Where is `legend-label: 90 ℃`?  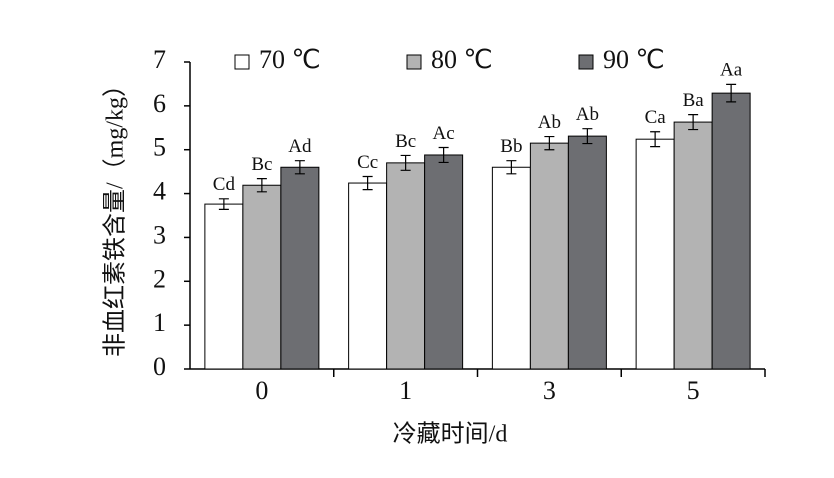
legend-label: 90 ℃ is located at coordinates (634, 59).